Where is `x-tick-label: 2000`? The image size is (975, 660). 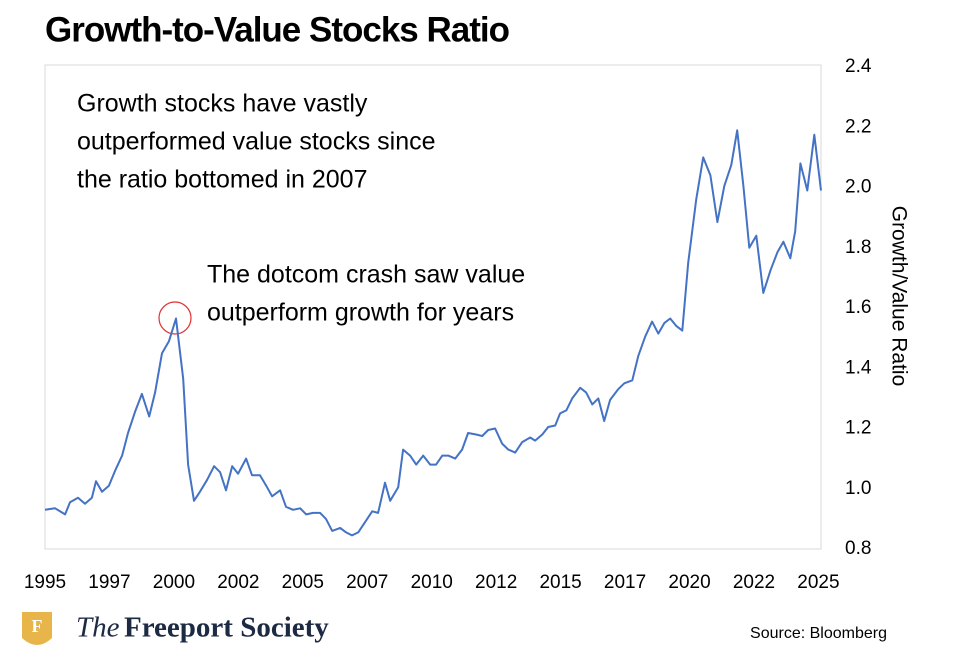
x-tick-label: 2000 is located at coordinates (174, 582).